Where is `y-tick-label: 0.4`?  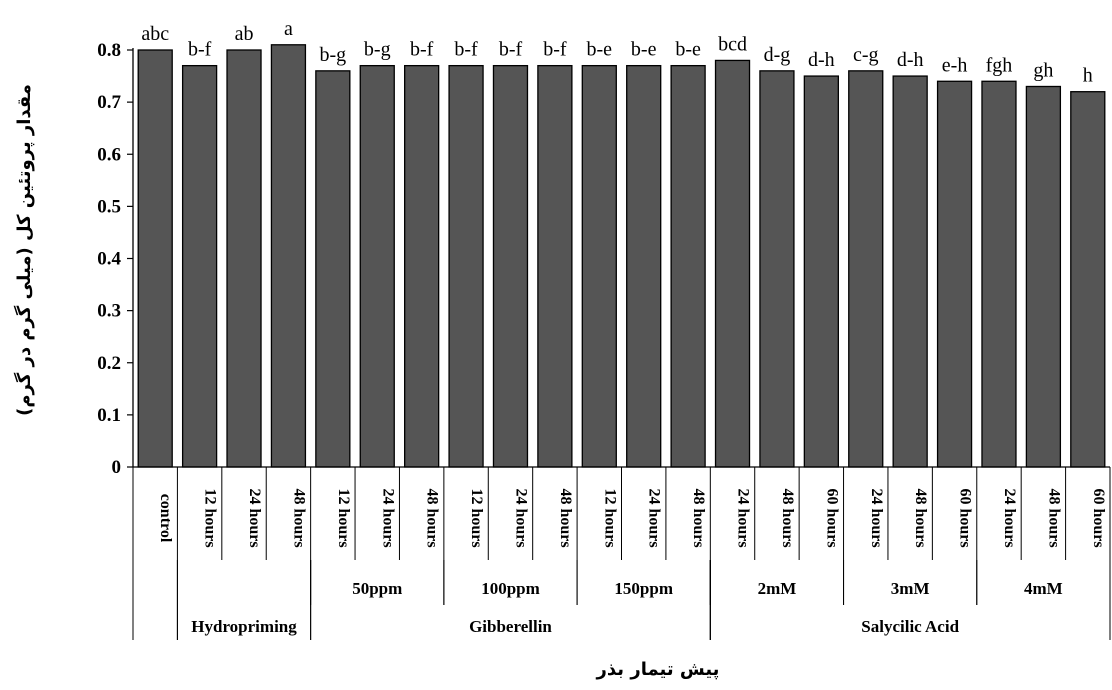 y-tick-label: 0.4 is located at coordinates (109, 259).